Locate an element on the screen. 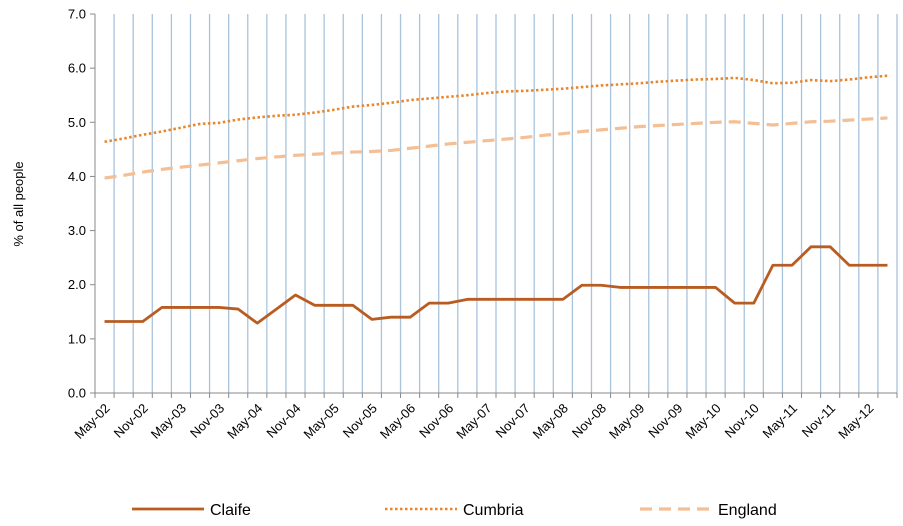 This screenshot has width=903, height=526. y-axis-title: % of all people is located at coordinates (18, 203).